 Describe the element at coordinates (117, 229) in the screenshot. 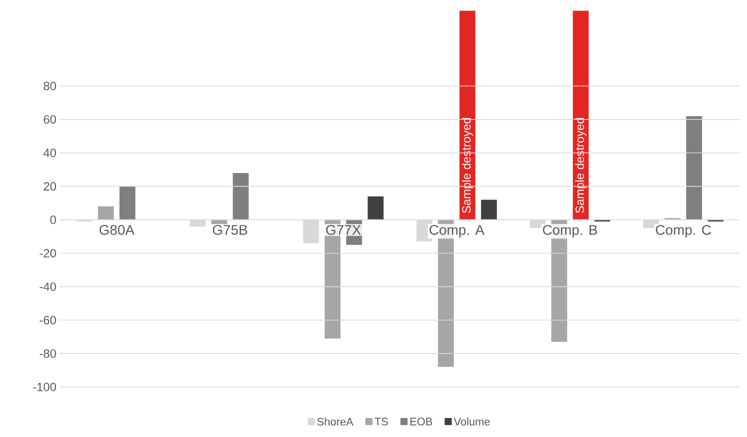

I see `x-tick-label: G80A` at that location.